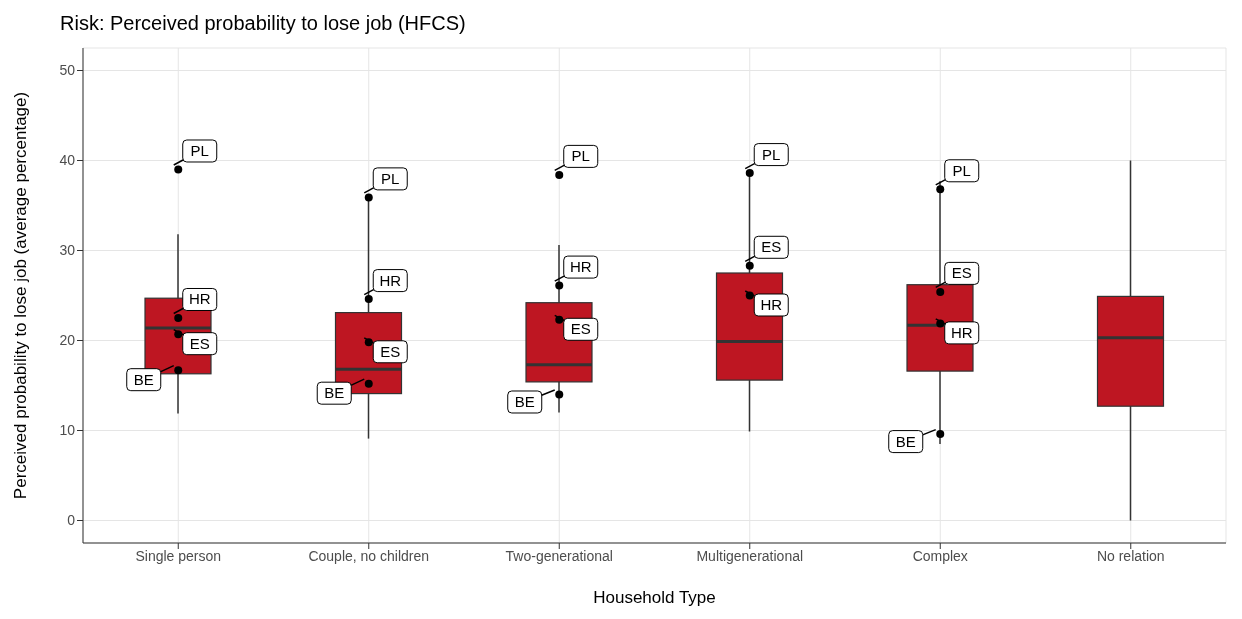 The width and height of the screenshot is (1242, 619). What do you see at coordinates (263, 23) in the screenshot?
I see `chart-title: Risk: Perceived probability to lose job (HFCS)` at bounding box center [263, 23].